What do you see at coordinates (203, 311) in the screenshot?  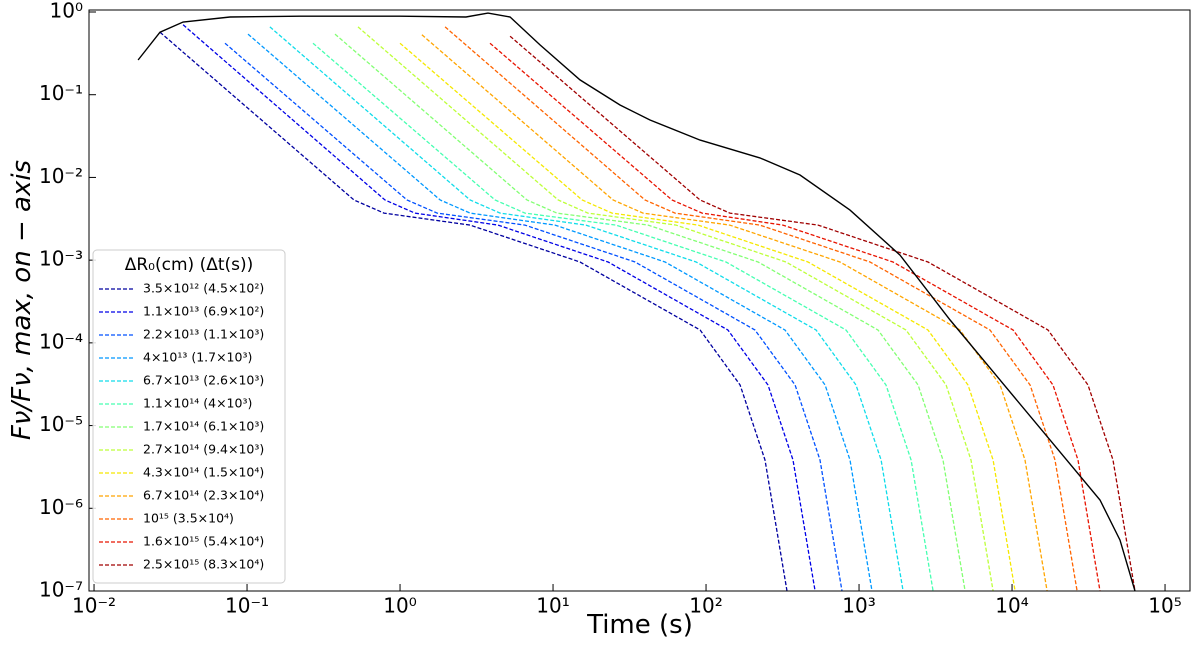 I see `legend-label: 1.1×10¹³ (6.9×10²)` at bounding box center [203, 311].